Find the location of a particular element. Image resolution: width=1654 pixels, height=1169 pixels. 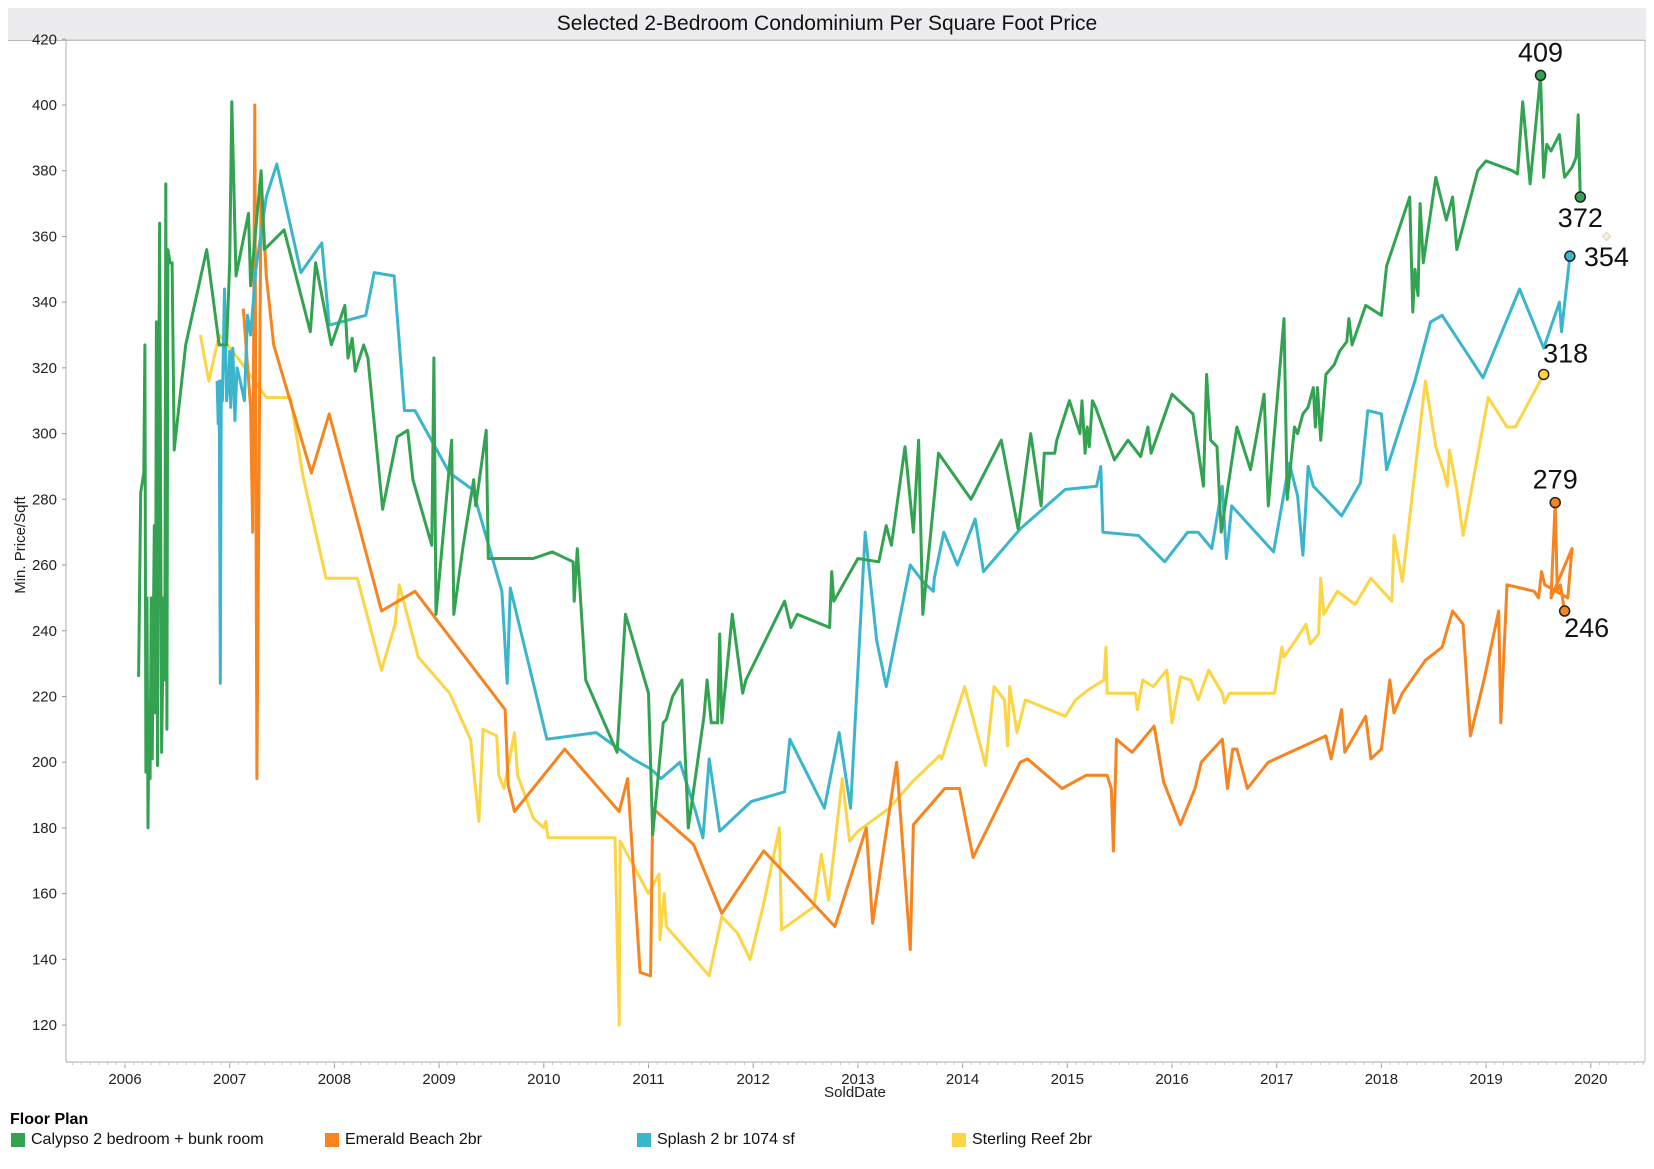

x-tick-label: 2019 is located at coordinates (1485, 1079).